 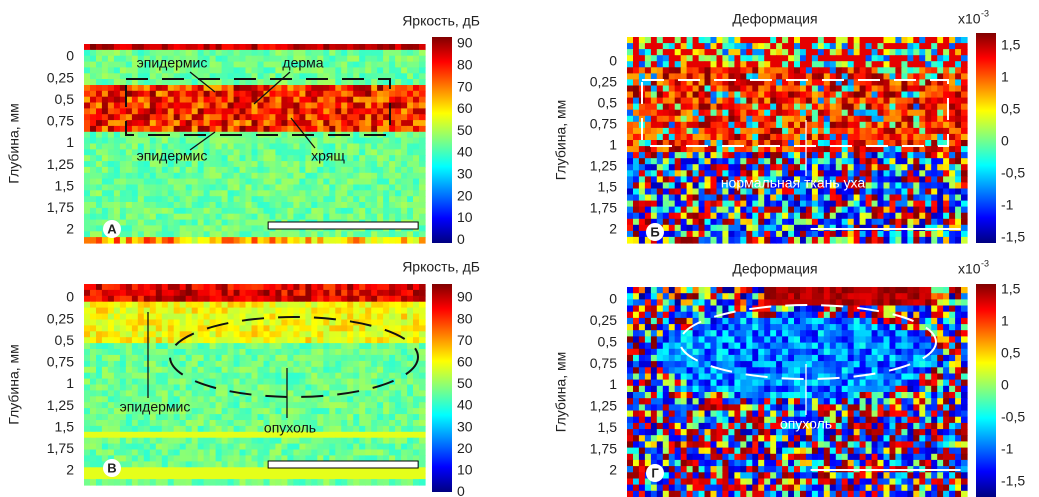 I want to click on y-axis-label: Глубина, мм, so click(x=14, y=143).